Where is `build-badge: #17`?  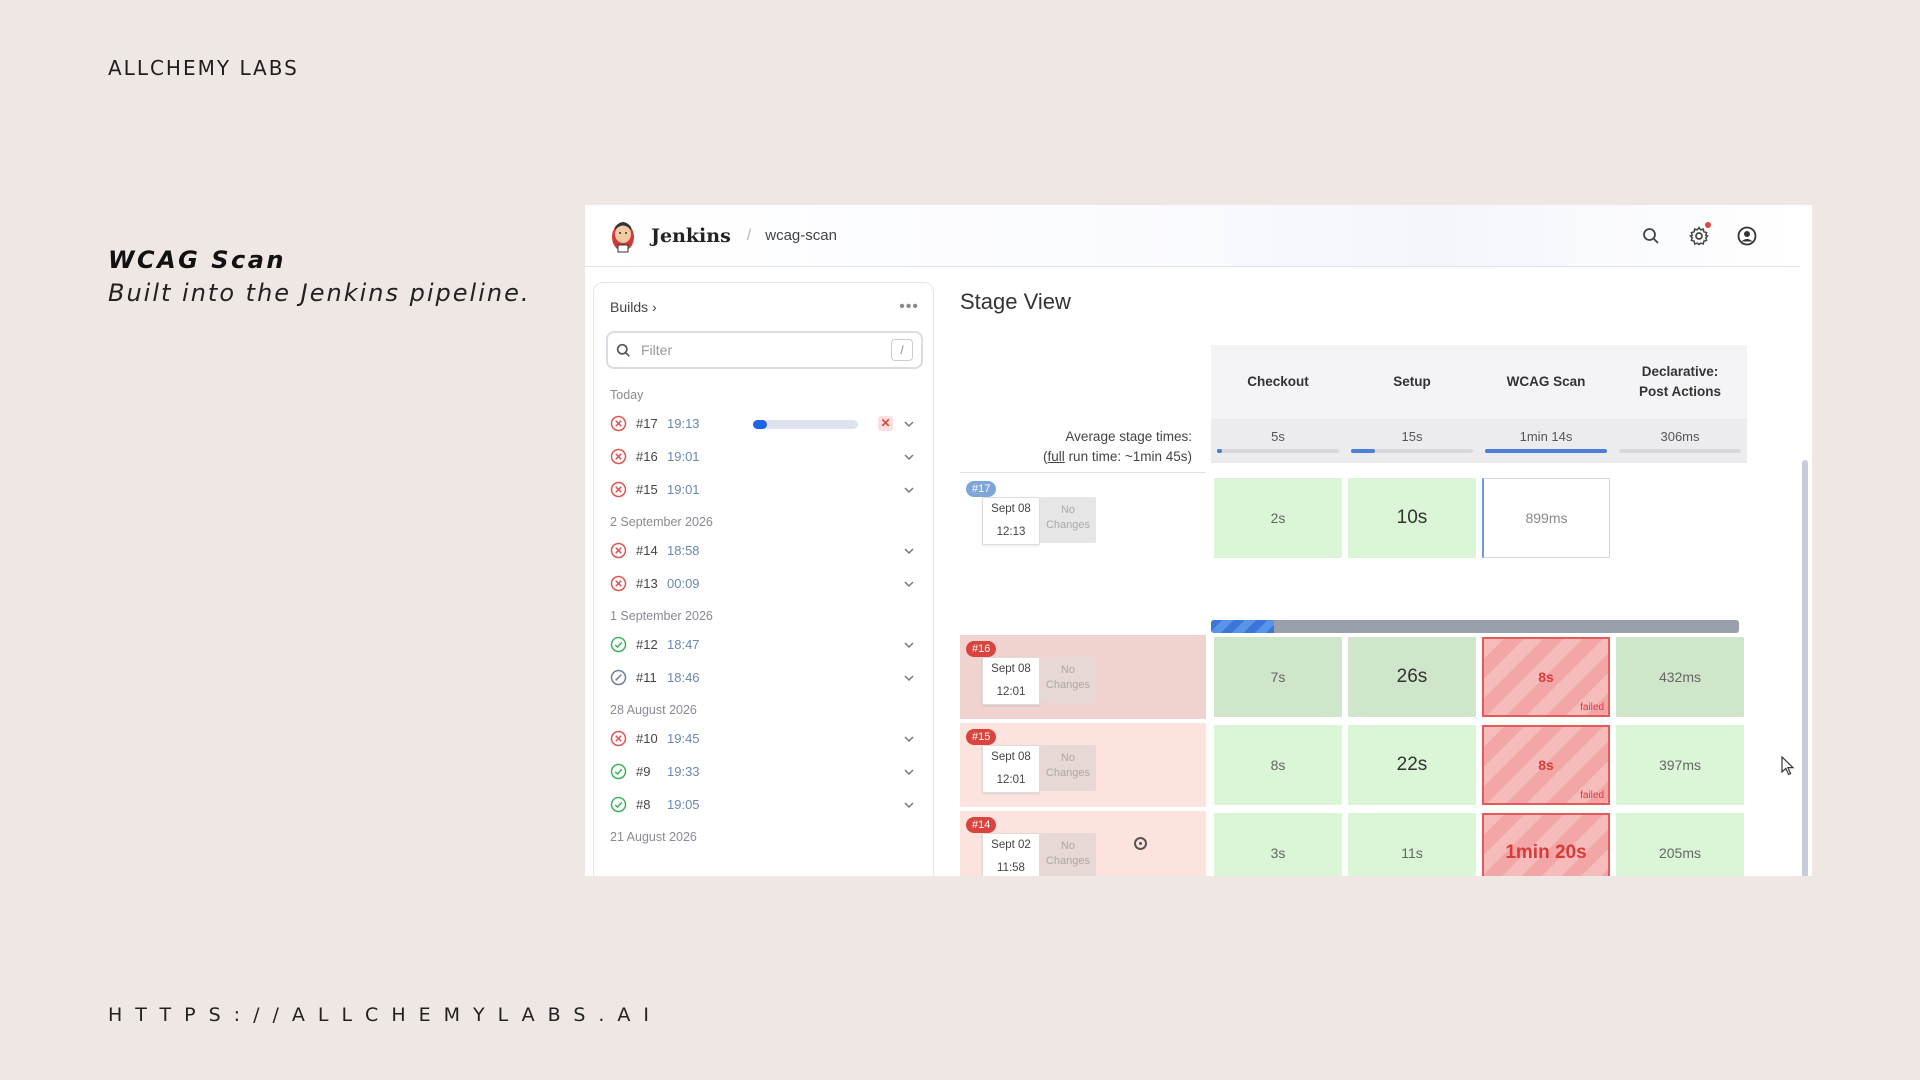 build-badge: #17 is located at coordinates (981, 489).